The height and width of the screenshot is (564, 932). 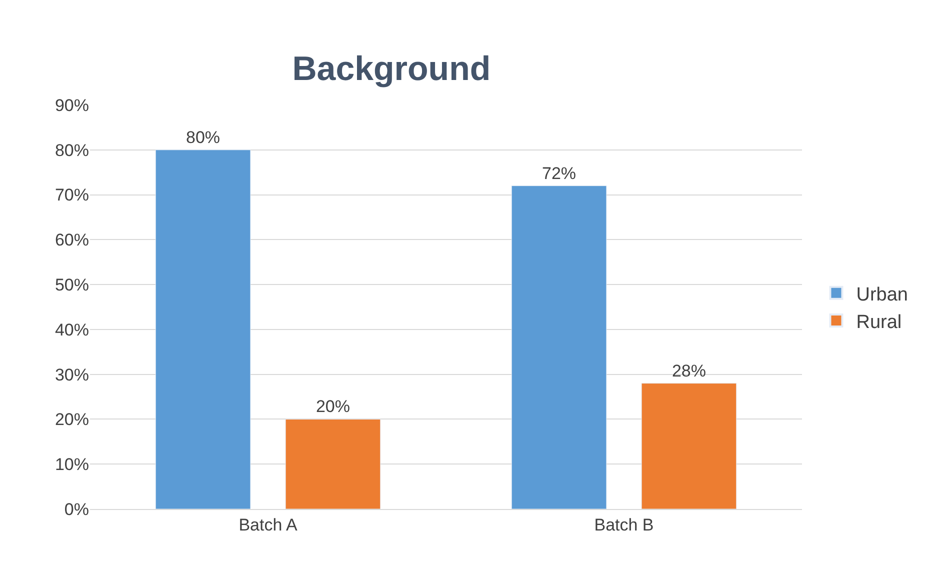 I want to click on data-label: 72%, so click(x=559, y=173).